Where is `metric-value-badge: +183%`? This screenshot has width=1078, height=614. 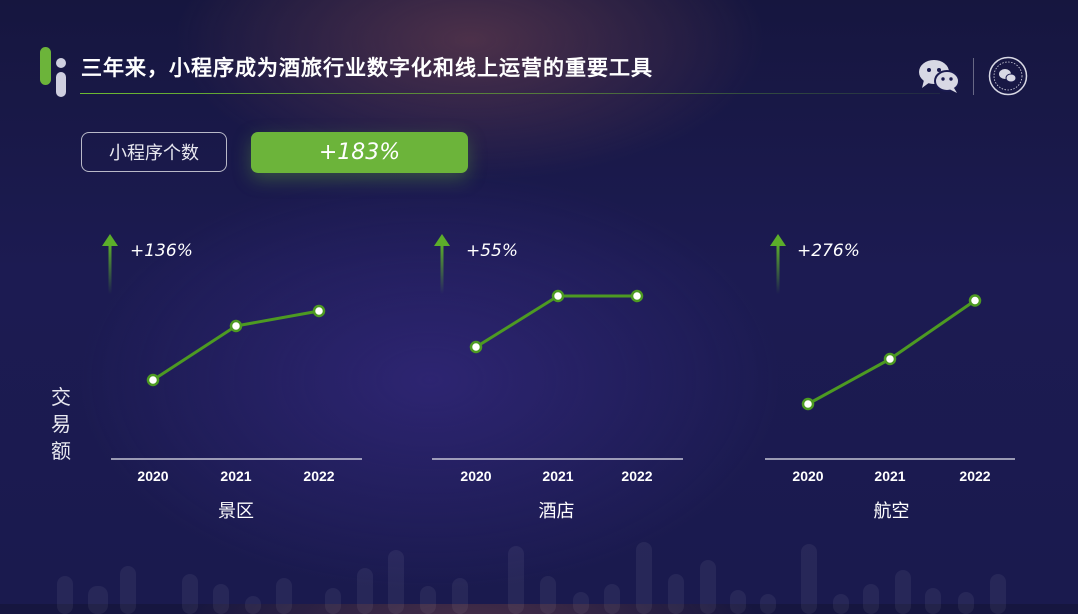 metric-value-badge: +183% is located at coordinates (359, 152).